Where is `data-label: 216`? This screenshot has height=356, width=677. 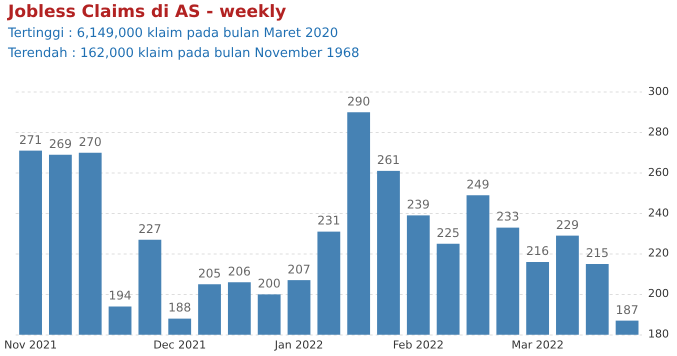 data-label: 216 is located at coordinates (538, 251).